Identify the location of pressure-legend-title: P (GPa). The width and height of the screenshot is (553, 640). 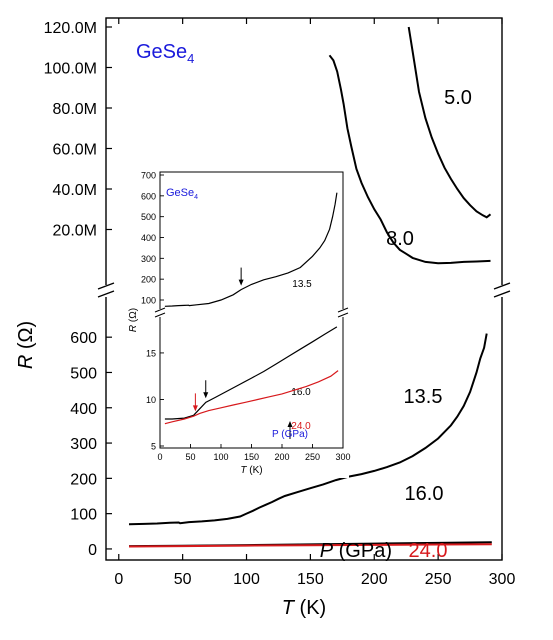
(356, 551).